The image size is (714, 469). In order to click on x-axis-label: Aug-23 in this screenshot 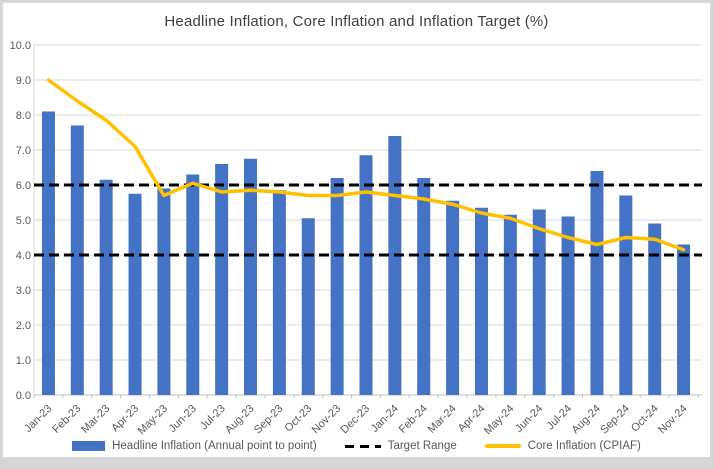, I will do `click(240, 420)`.